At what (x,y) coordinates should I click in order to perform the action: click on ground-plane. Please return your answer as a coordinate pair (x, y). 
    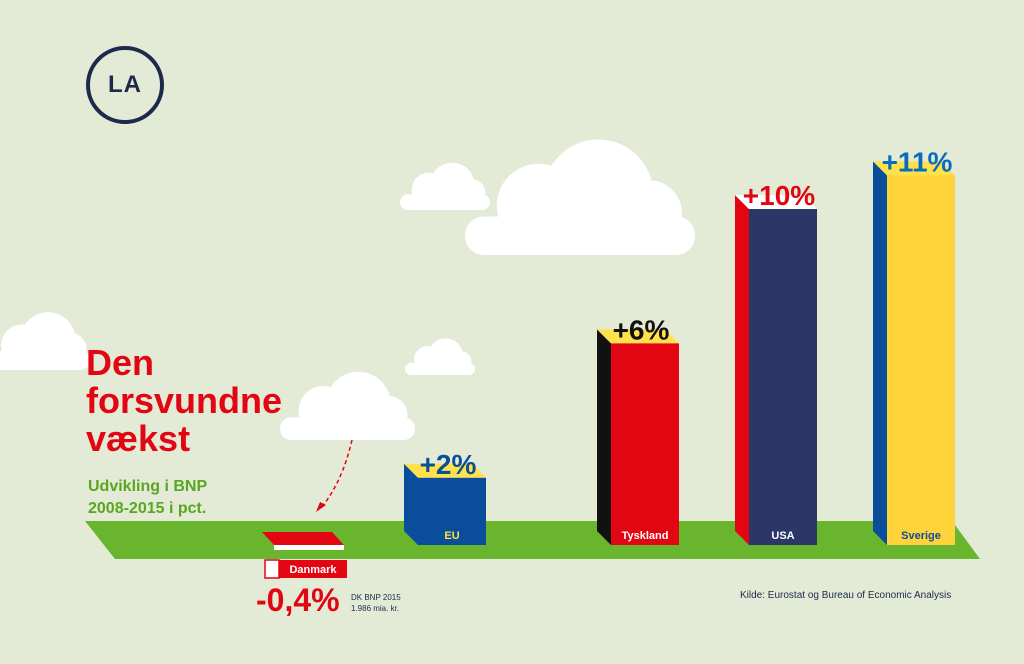
    Looking at the image, I should click on (532, 540).